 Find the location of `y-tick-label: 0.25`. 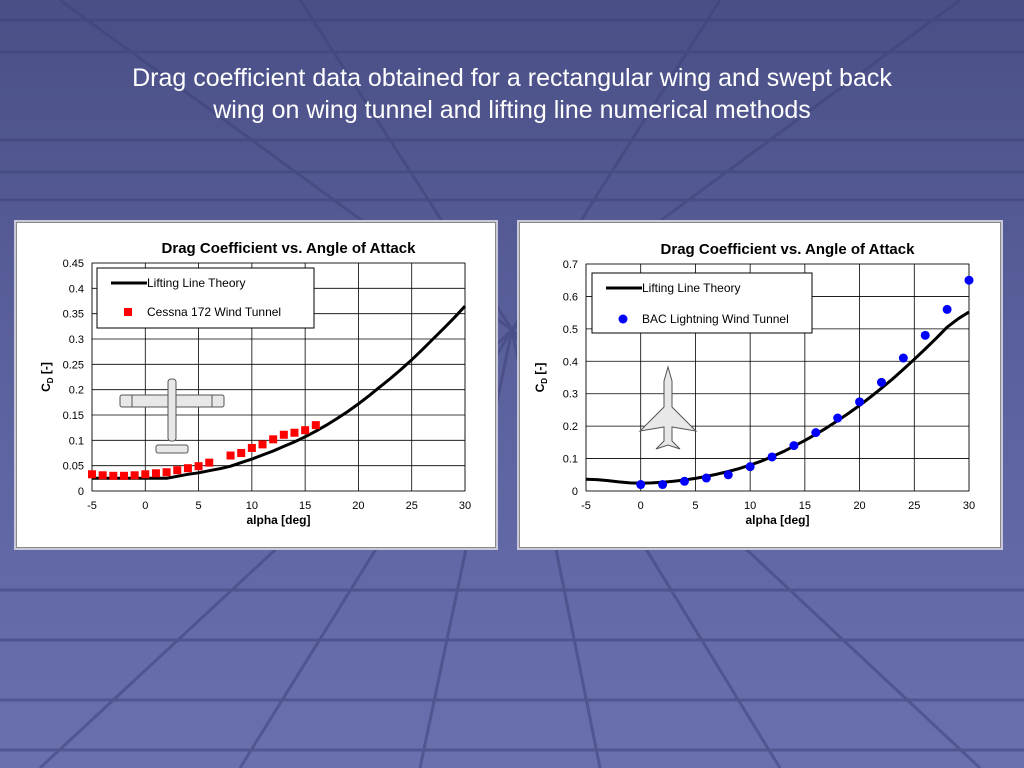

y-tick-label: 0.25 is located at coordinates (73, 365).